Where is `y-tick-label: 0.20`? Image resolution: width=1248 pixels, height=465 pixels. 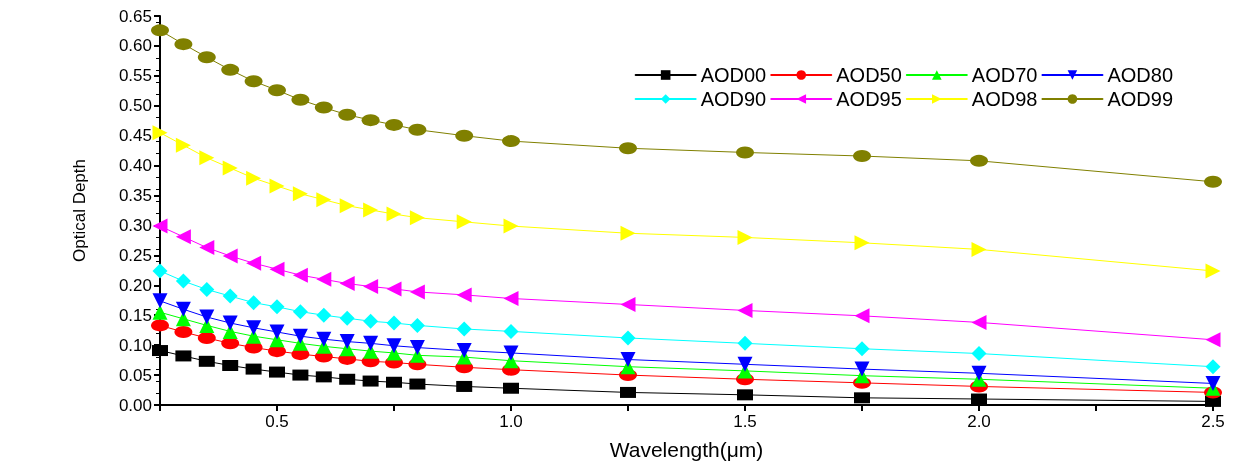
y-tick-label: 0.20 is located at coordinates (135, 285).